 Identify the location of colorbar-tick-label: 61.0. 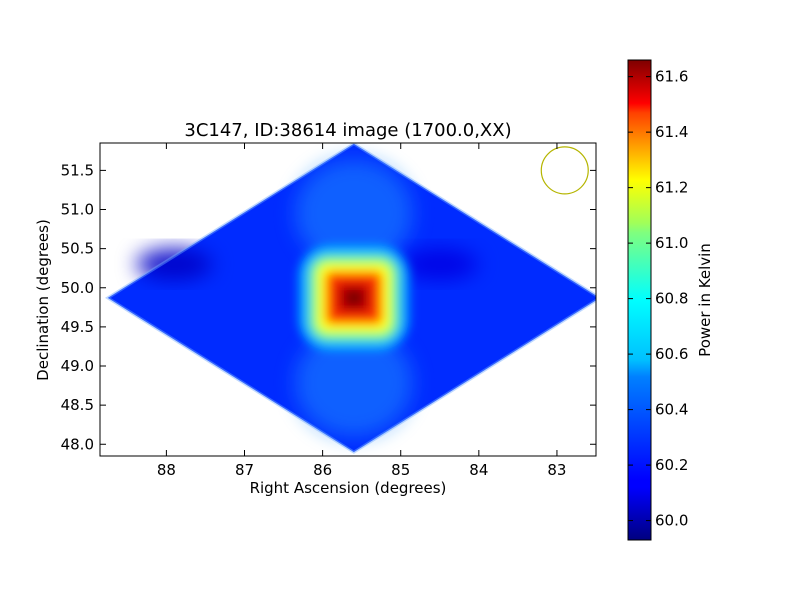
(671, 243).